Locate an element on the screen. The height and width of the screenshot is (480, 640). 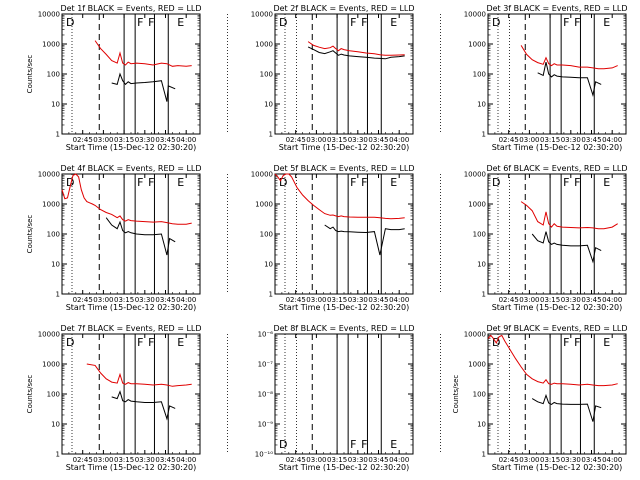
y-tick-label: 10⁻⁹ is located at coordinates (266, 425).